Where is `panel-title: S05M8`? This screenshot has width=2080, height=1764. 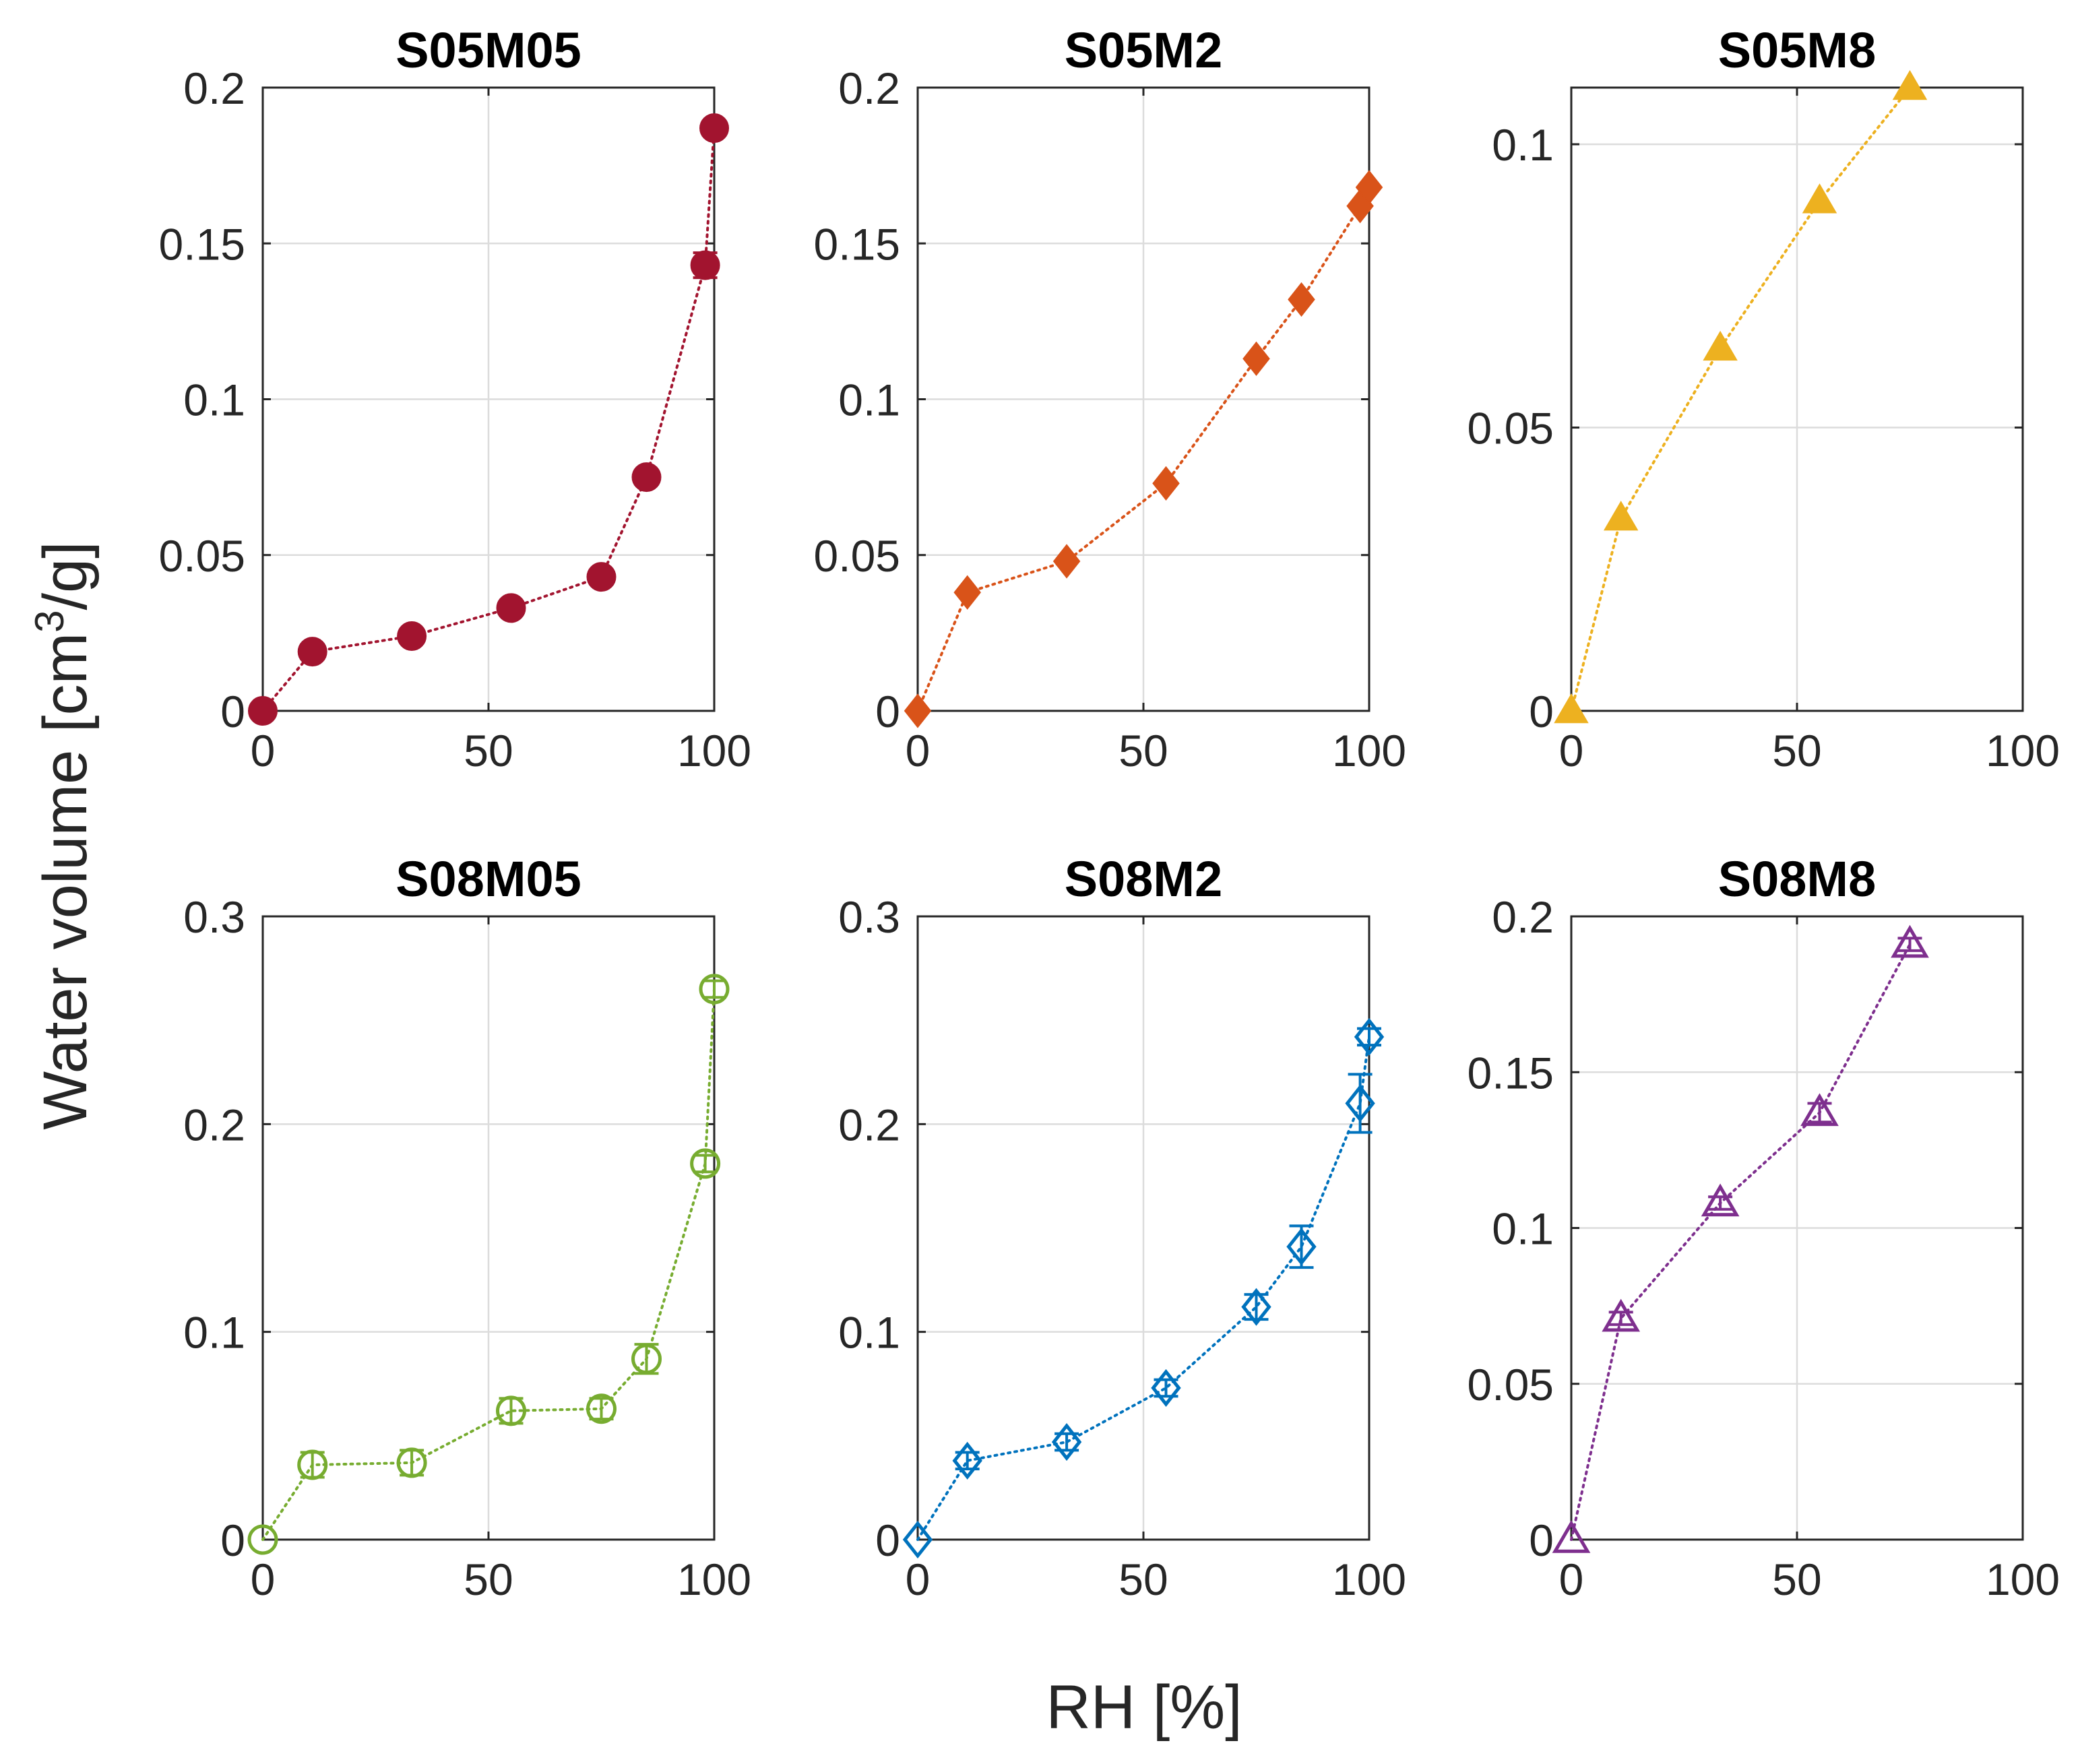 panel-title: S05M8 is located at coordinates (1797, 50).